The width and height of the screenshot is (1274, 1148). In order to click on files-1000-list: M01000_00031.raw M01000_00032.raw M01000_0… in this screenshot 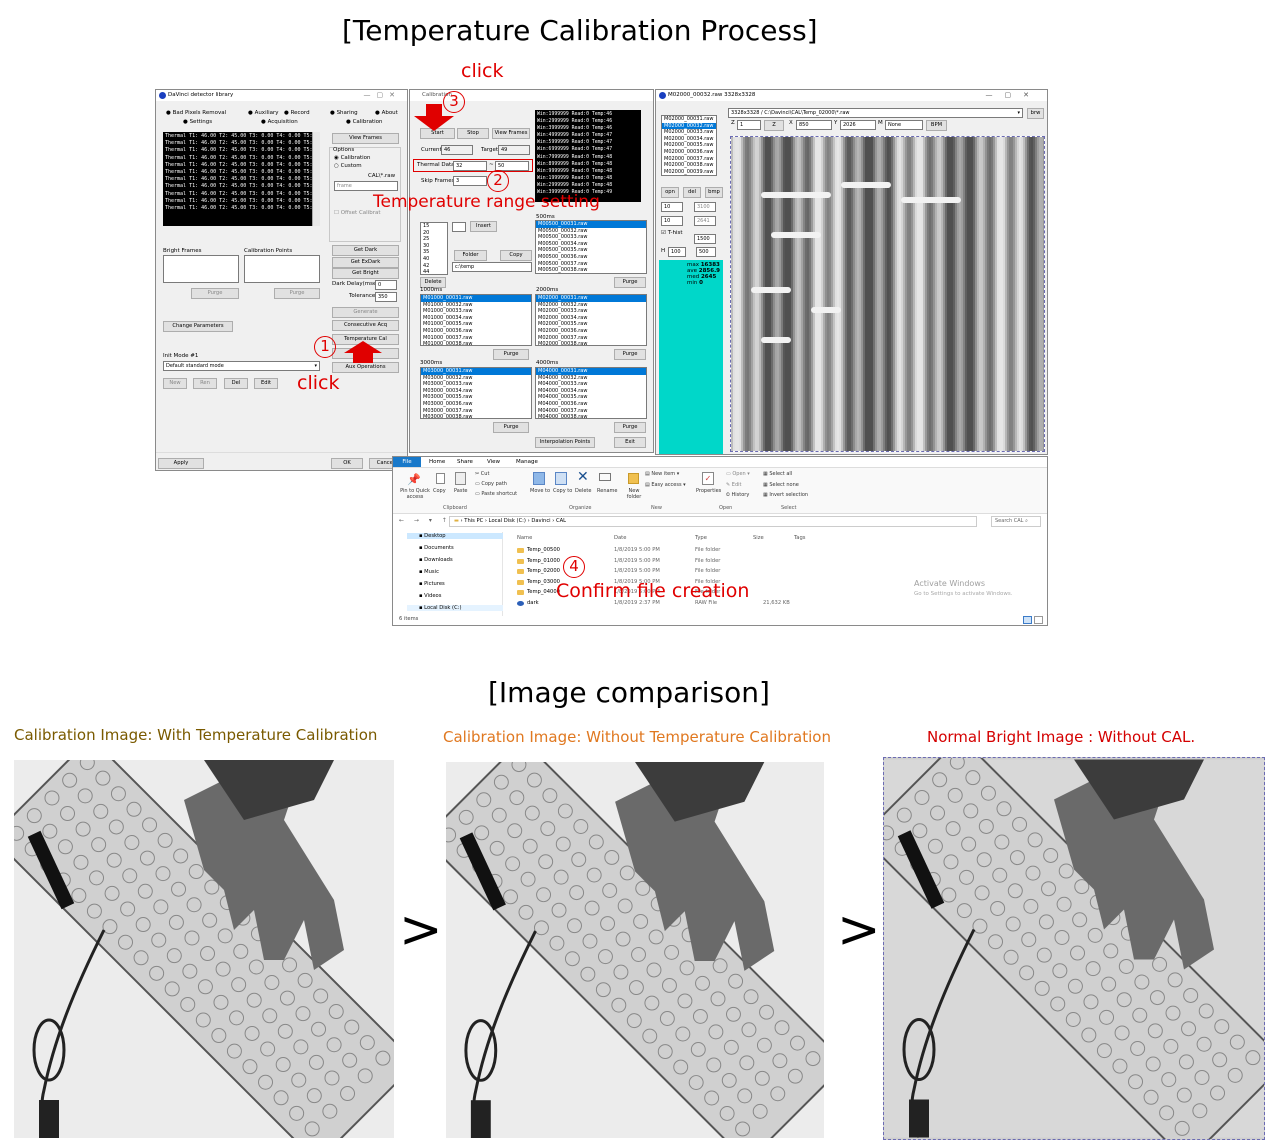, I will do `click(476, 320)`.